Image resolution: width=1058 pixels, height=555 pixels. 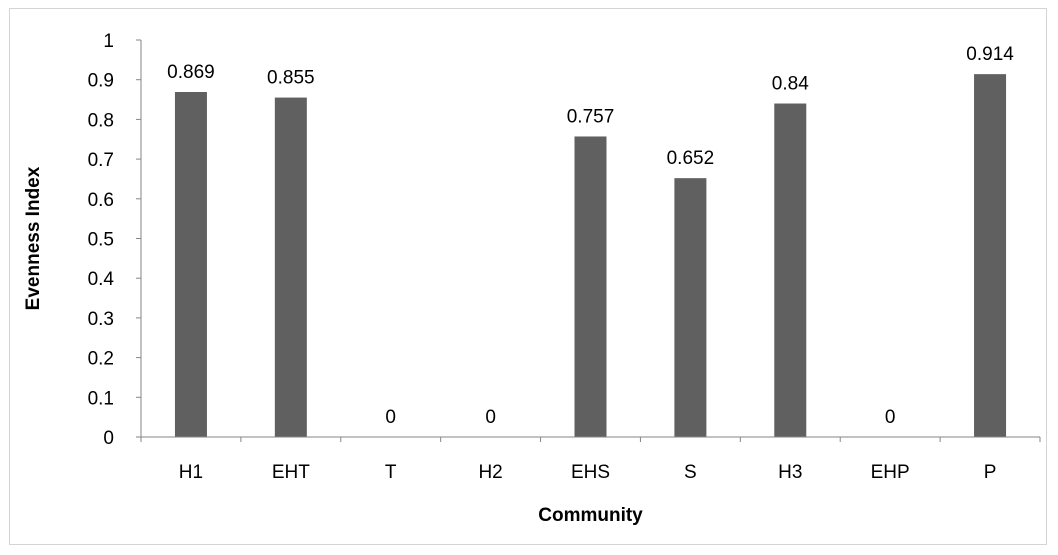 I want to click on x-tick-label-h2: H2, so click(x=490, y=472).